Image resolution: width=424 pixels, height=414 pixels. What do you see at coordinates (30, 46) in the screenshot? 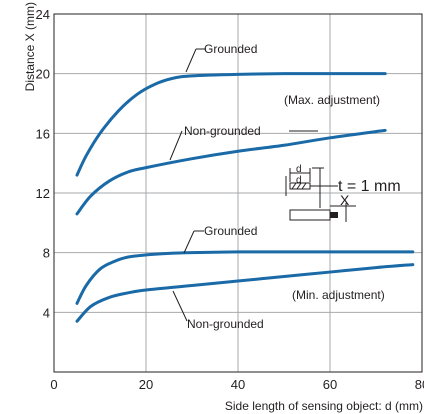
I see `y-axis-title: Distance X (mm)` at bounding box center [30, 46].